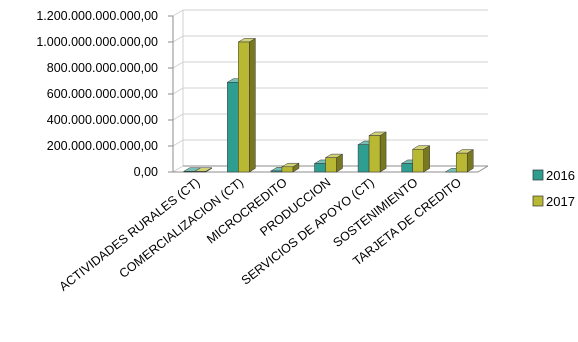 The height and width of the screenshot is (342, 578). Describe the element at coordinates (560, 201) in the screenshot. I see `legend-label: 2017` at that location.